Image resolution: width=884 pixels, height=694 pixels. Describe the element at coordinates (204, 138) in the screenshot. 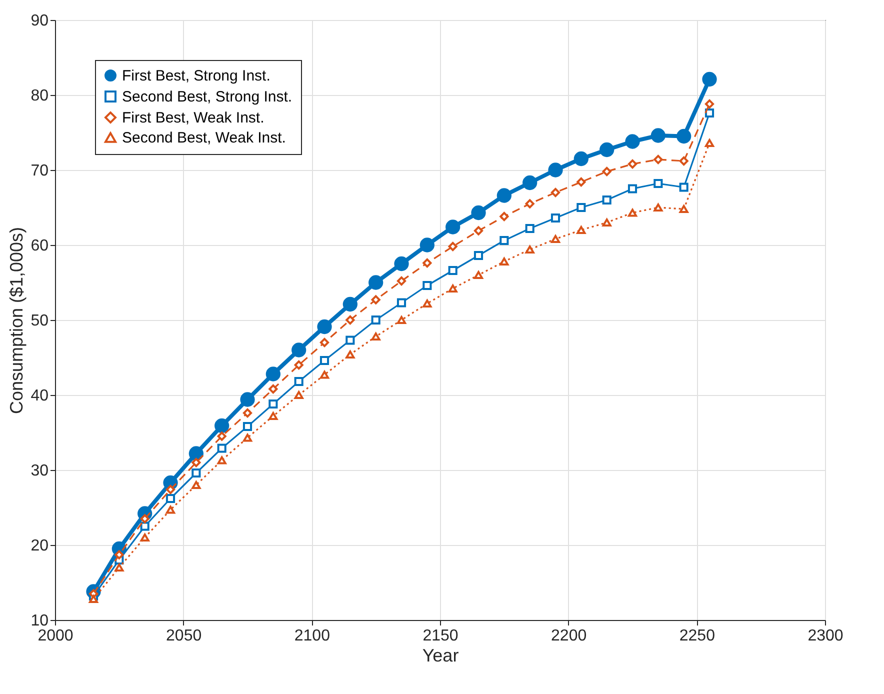

I see `legend-label: Second Best, Weak Inst.` at that location.